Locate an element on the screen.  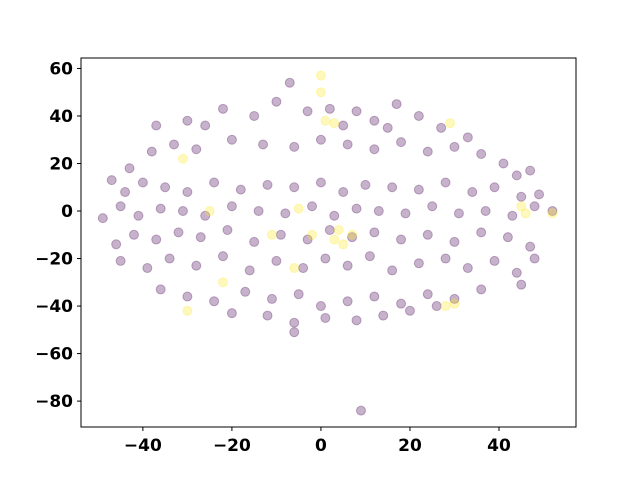
x-tick-label: 0 is located at coordinates (321, 446).